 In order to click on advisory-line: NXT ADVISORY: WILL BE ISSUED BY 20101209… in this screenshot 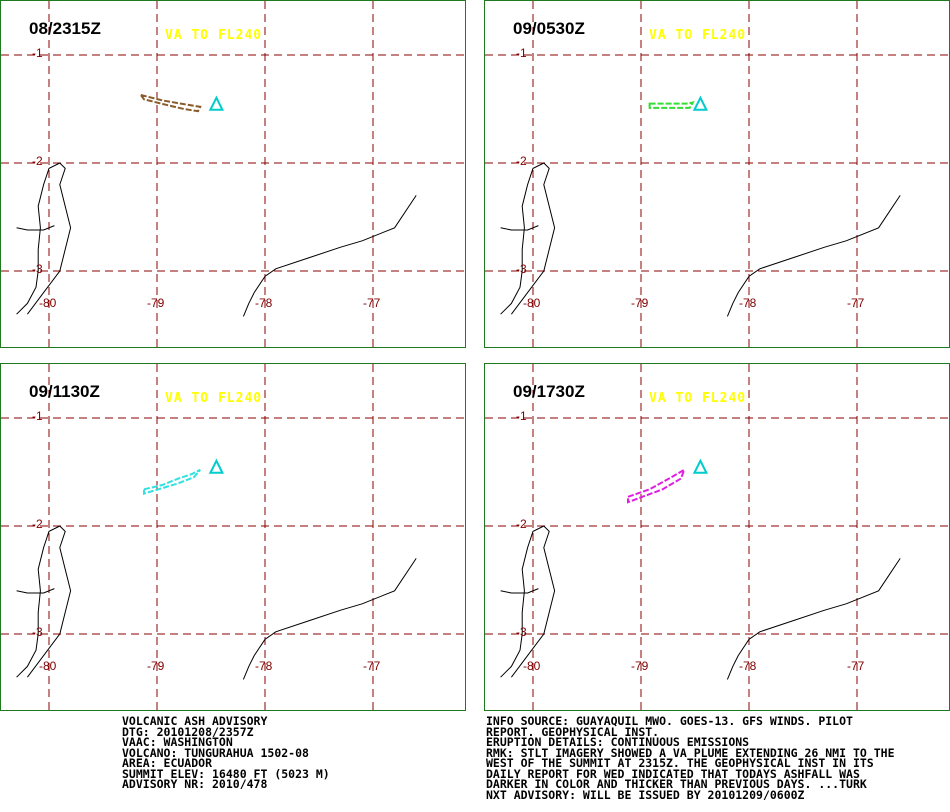, I will do `click(645, 794)`.